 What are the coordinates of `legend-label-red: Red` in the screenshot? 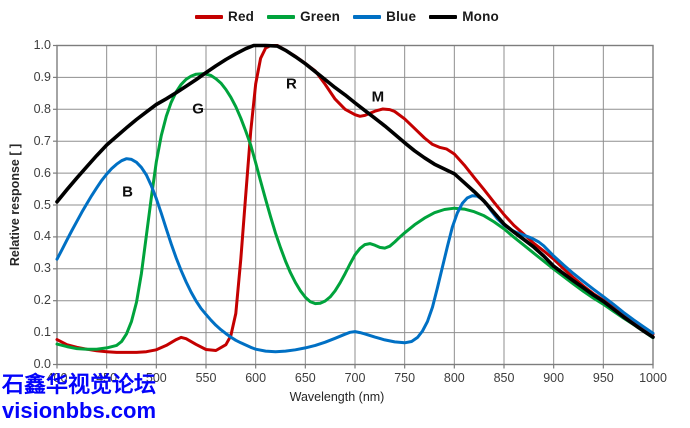 It's located at (241, 16).